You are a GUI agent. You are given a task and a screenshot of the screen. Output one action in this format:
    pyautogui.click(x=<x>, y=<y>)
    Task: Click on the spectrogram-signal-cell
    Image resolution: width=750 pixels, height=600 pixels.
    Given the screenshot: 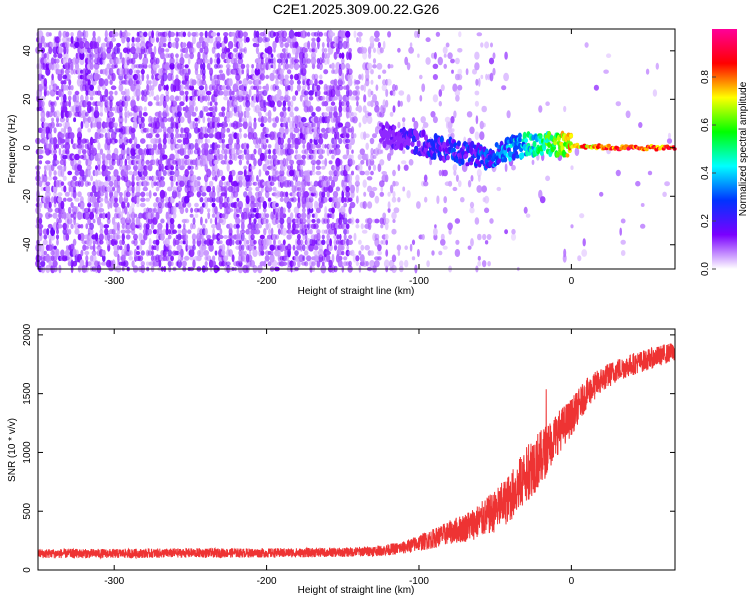 What is the action you would take?
    pyautogui.click(x=394, y=127)
    